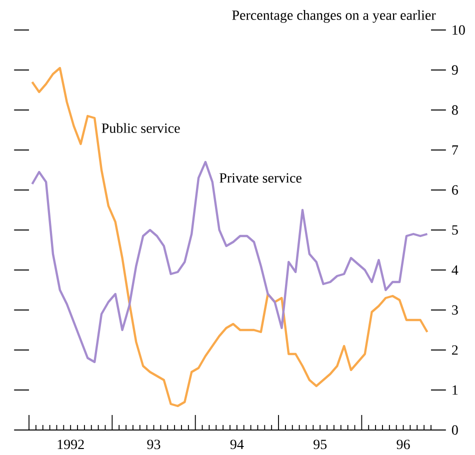  Describe the element at coordinates (261, 178) in the screenshot. I see `series-label: Private service` at that location.